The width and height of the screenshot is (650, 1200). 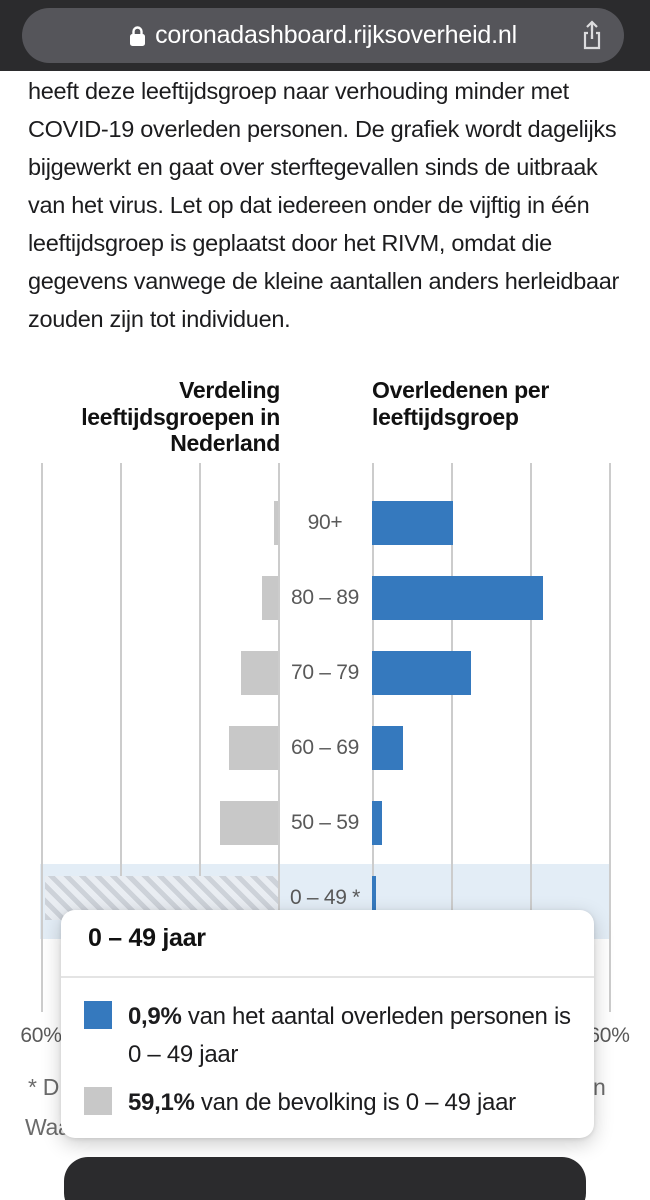 I want to click on deaths-bar-60–69, so click(x=387, y=748).